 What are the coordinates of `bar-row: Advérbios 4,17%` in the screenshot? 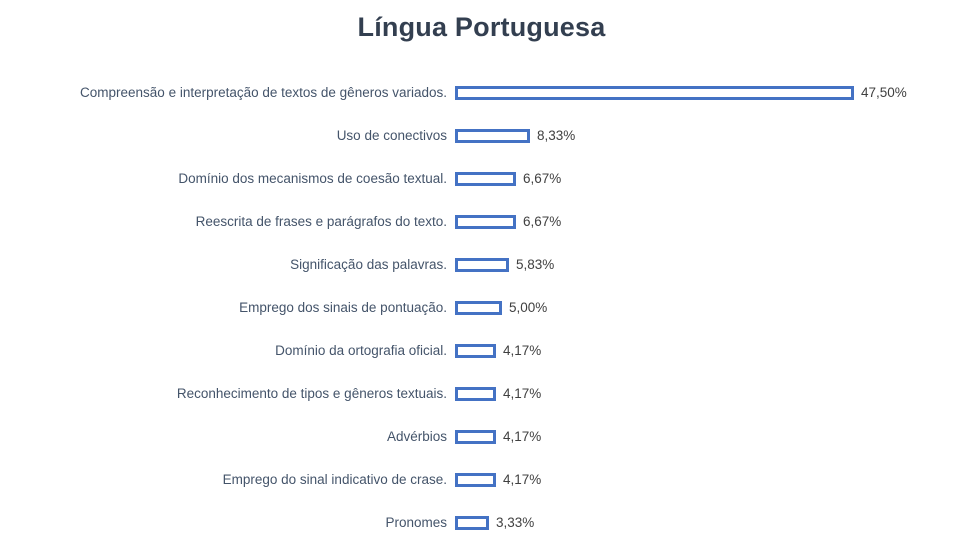 It's located at (481, 436).